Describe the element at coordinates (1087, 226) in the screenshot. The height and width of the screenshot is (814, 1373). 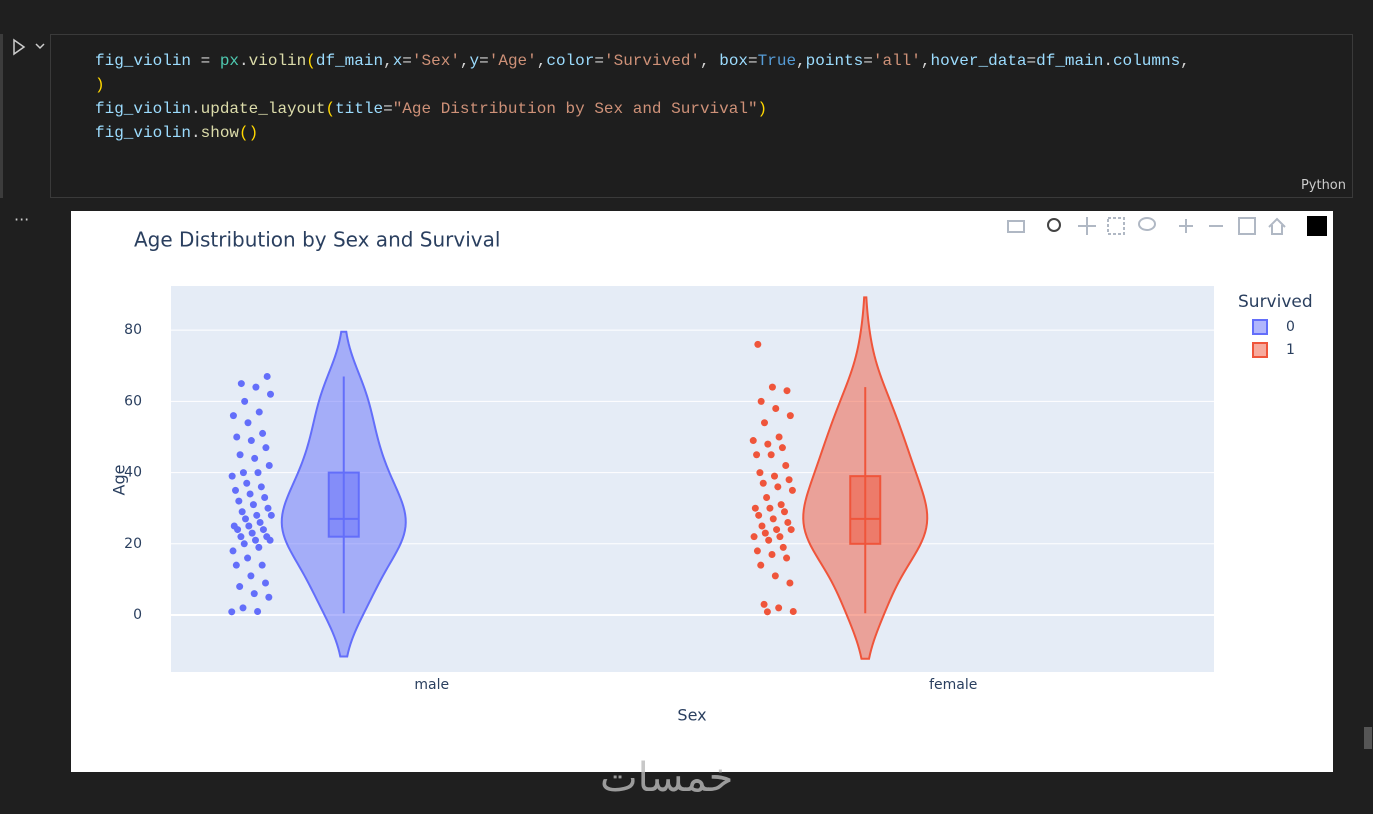
I see `pan-icon` at that location.